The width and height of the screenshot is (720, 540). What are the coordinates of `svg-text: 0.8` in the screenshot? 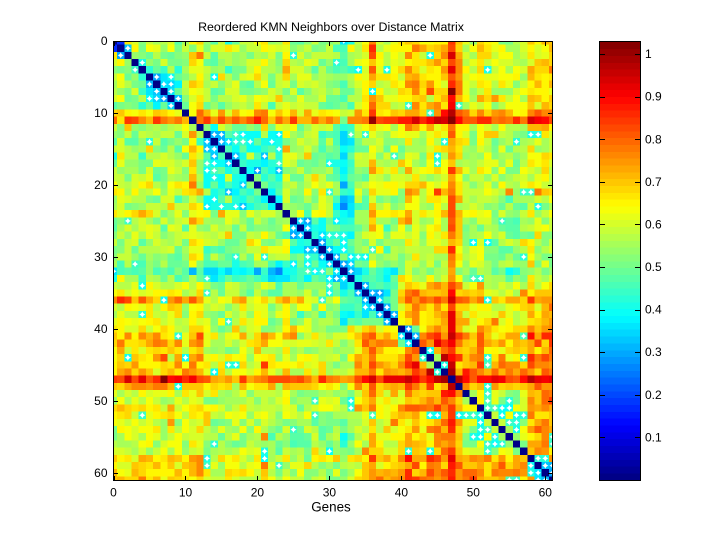 It's located at (653, 139).